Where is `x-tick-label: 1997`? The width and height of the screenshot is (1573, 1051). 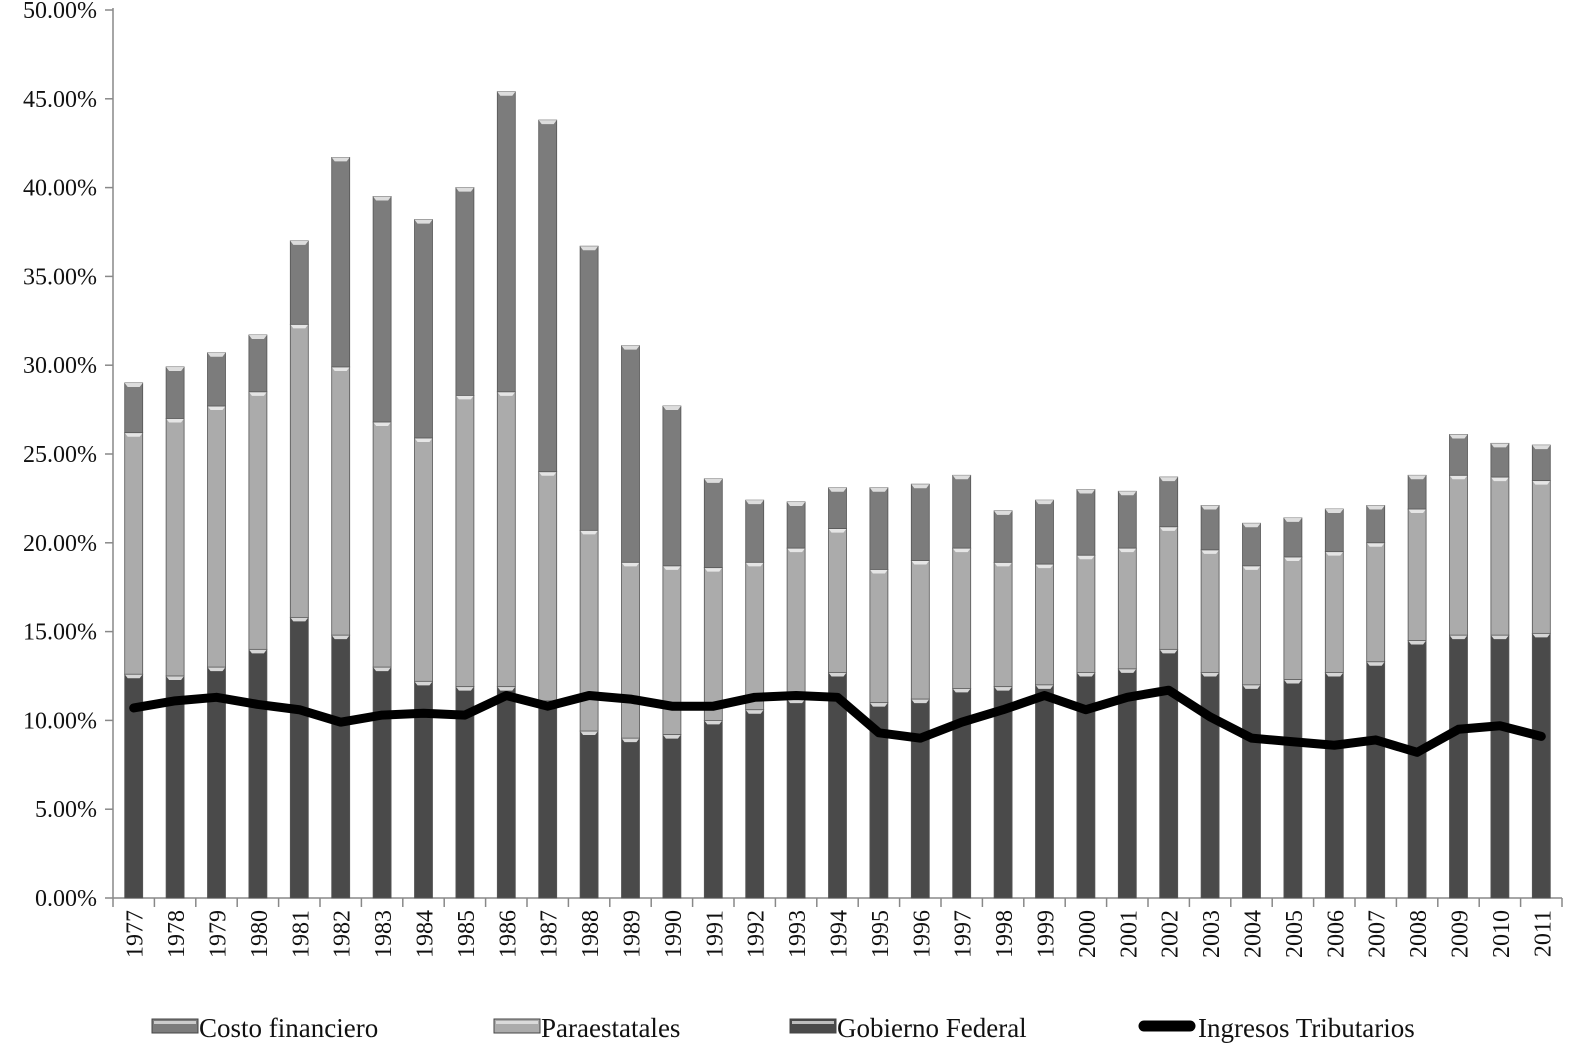 x-tick-label: 1997 is located at coordinates (964, 934).